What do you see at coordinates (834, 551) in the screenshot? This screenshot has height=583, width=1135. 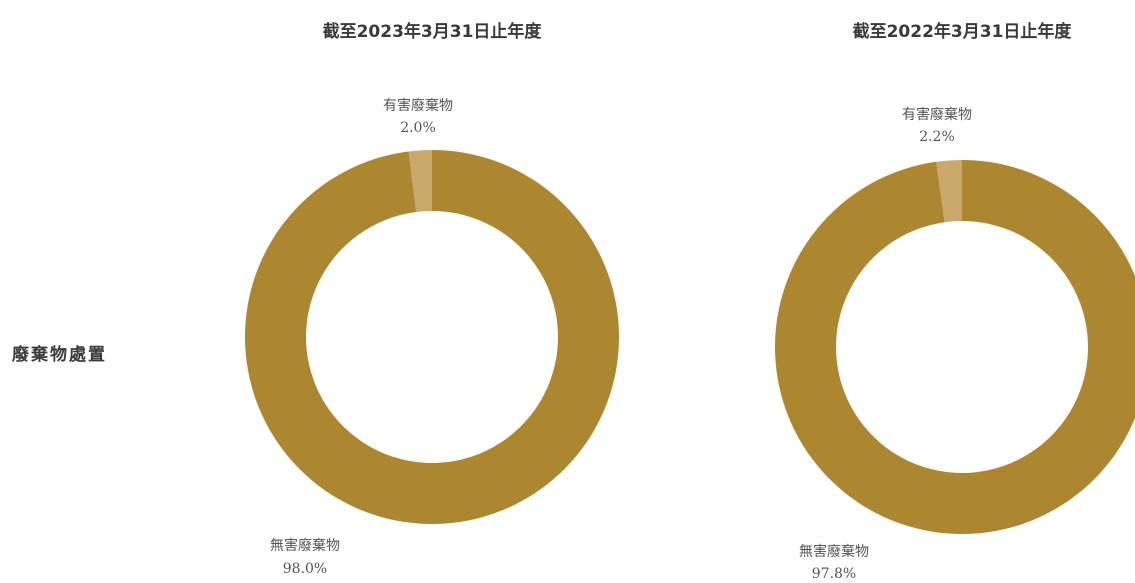 I see `slice-label-non-hazardous-2022: 無害廢棄物` at bounding box center [834, 551].